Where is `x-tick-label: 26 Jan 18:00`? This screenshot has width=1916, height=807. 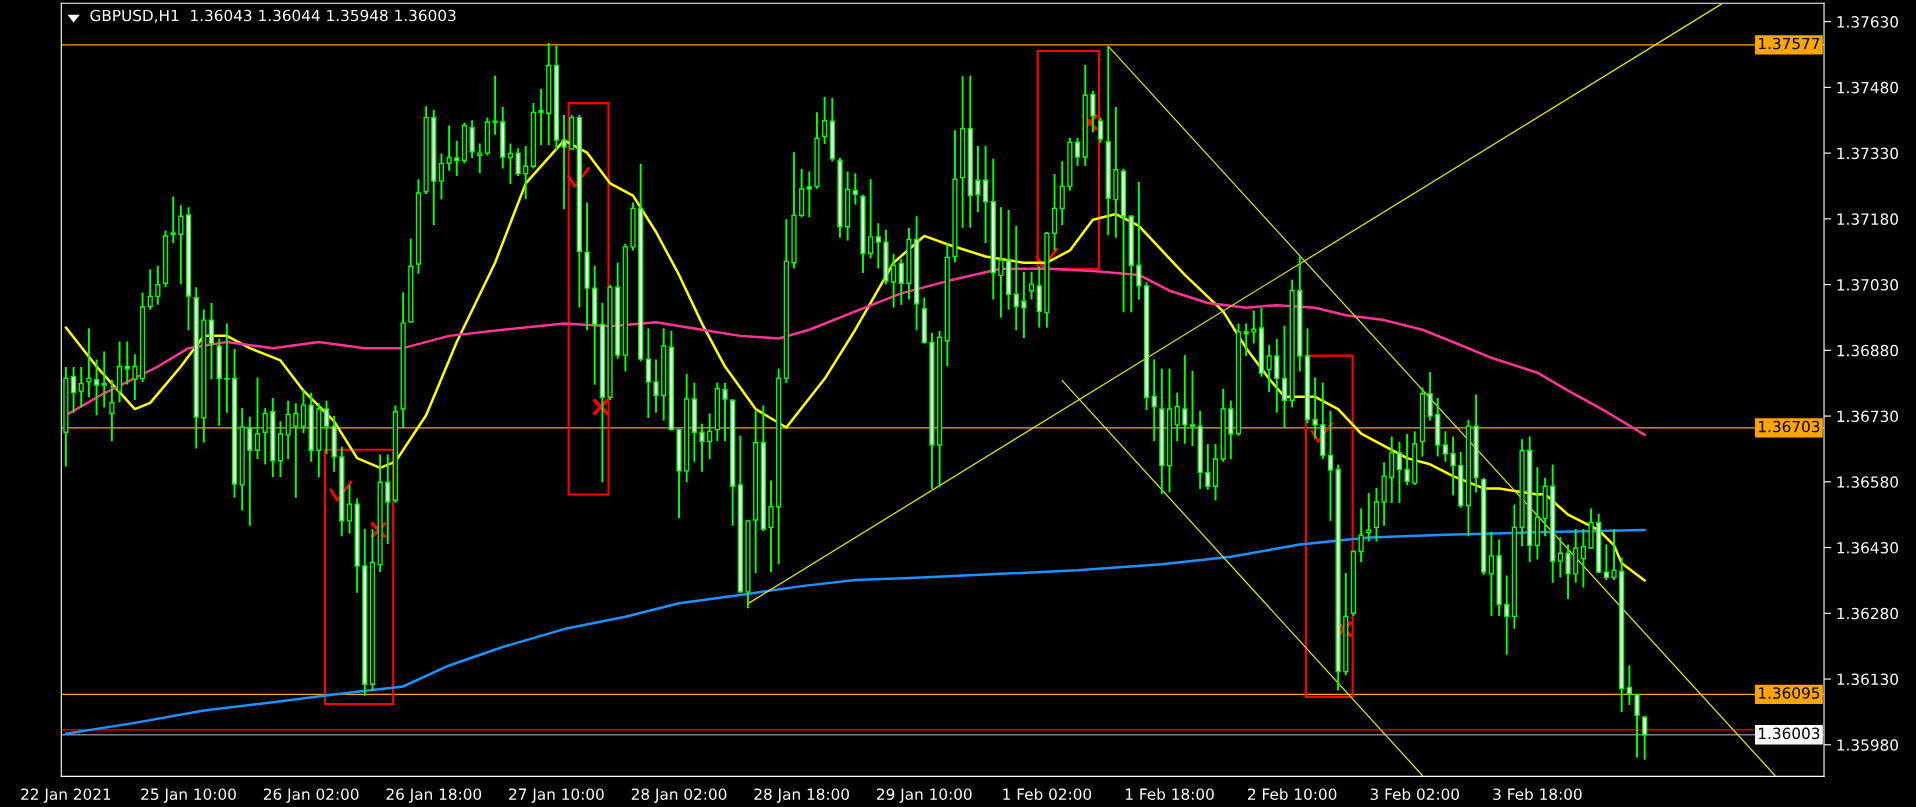
x-tick-label: 26 Jan 18:00 is located at coordinates (434, 795).